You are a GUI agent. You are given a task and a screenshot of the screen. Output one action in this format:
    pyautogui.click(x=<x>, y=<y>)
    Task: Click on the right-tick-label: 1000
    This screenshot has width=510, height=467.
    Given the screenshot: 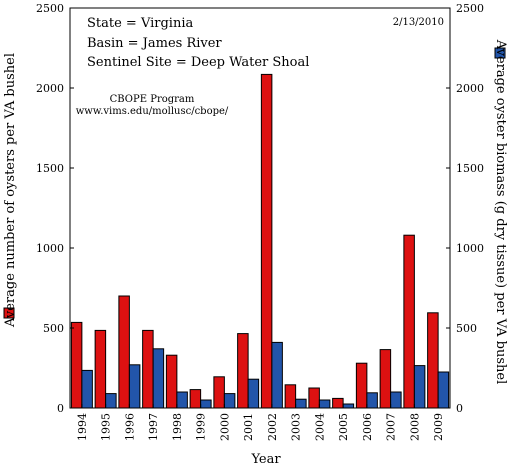 What is the action you would take?
    pyautogui.click(x=470, y=248)
    